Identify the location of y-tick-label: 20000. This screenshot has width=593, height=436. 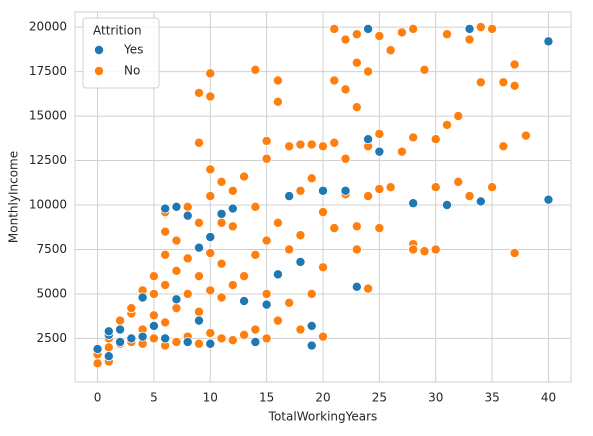
(48, 27).